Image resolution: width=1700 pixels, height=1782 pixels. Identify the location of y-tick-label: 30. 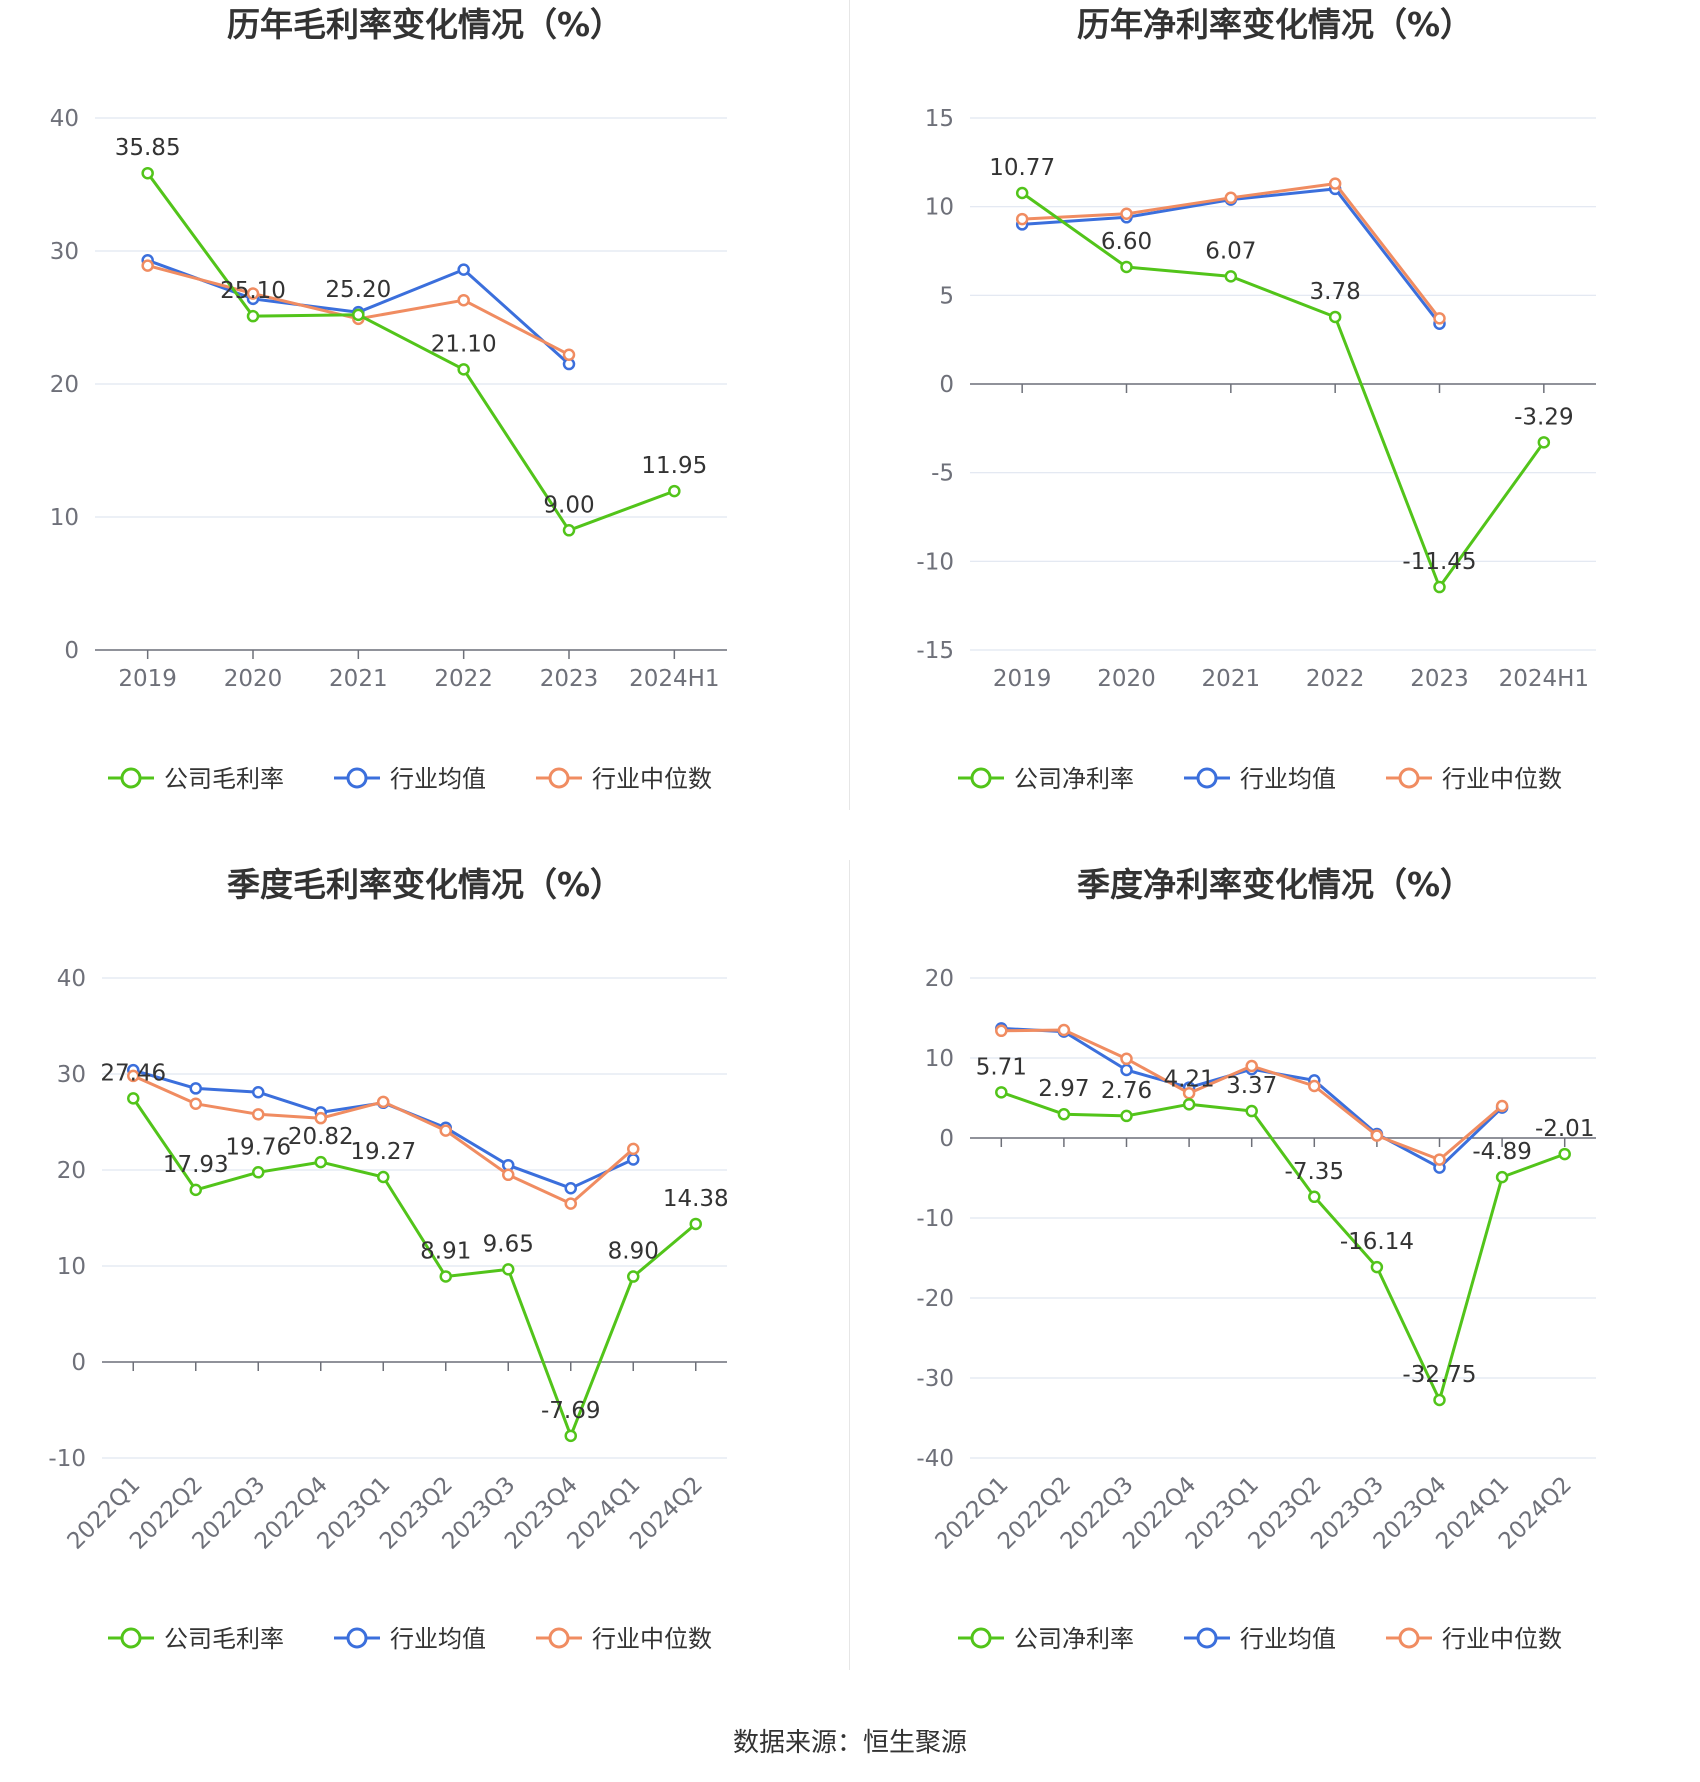
(64, 252).